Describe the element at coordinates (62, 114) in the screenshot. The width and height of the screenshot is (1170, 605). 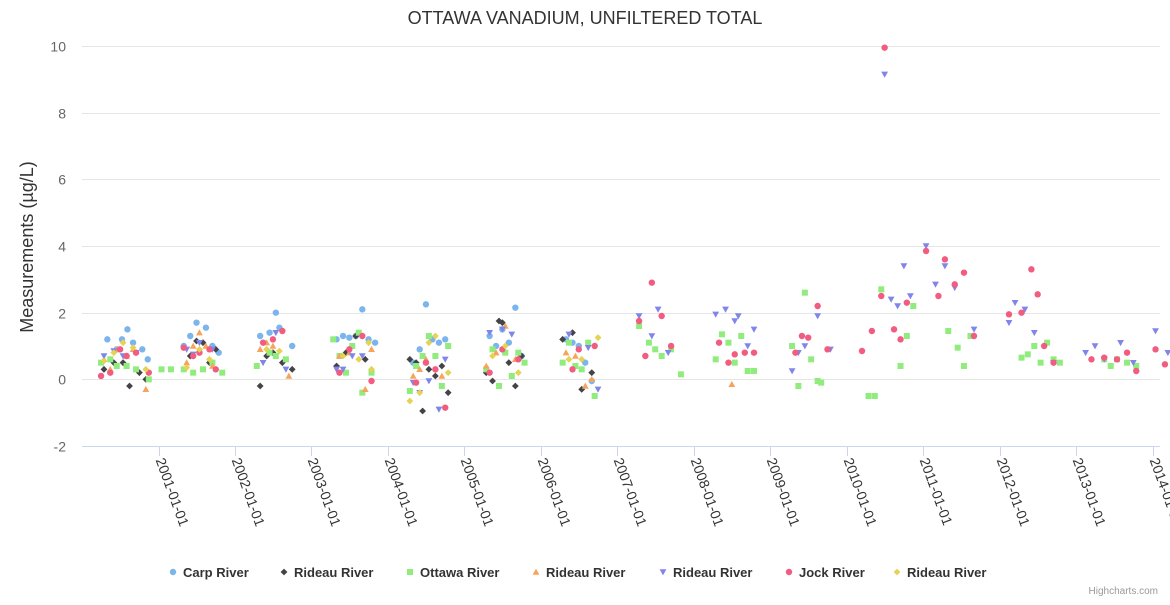
I see `y-tick-label: 8` at that location.